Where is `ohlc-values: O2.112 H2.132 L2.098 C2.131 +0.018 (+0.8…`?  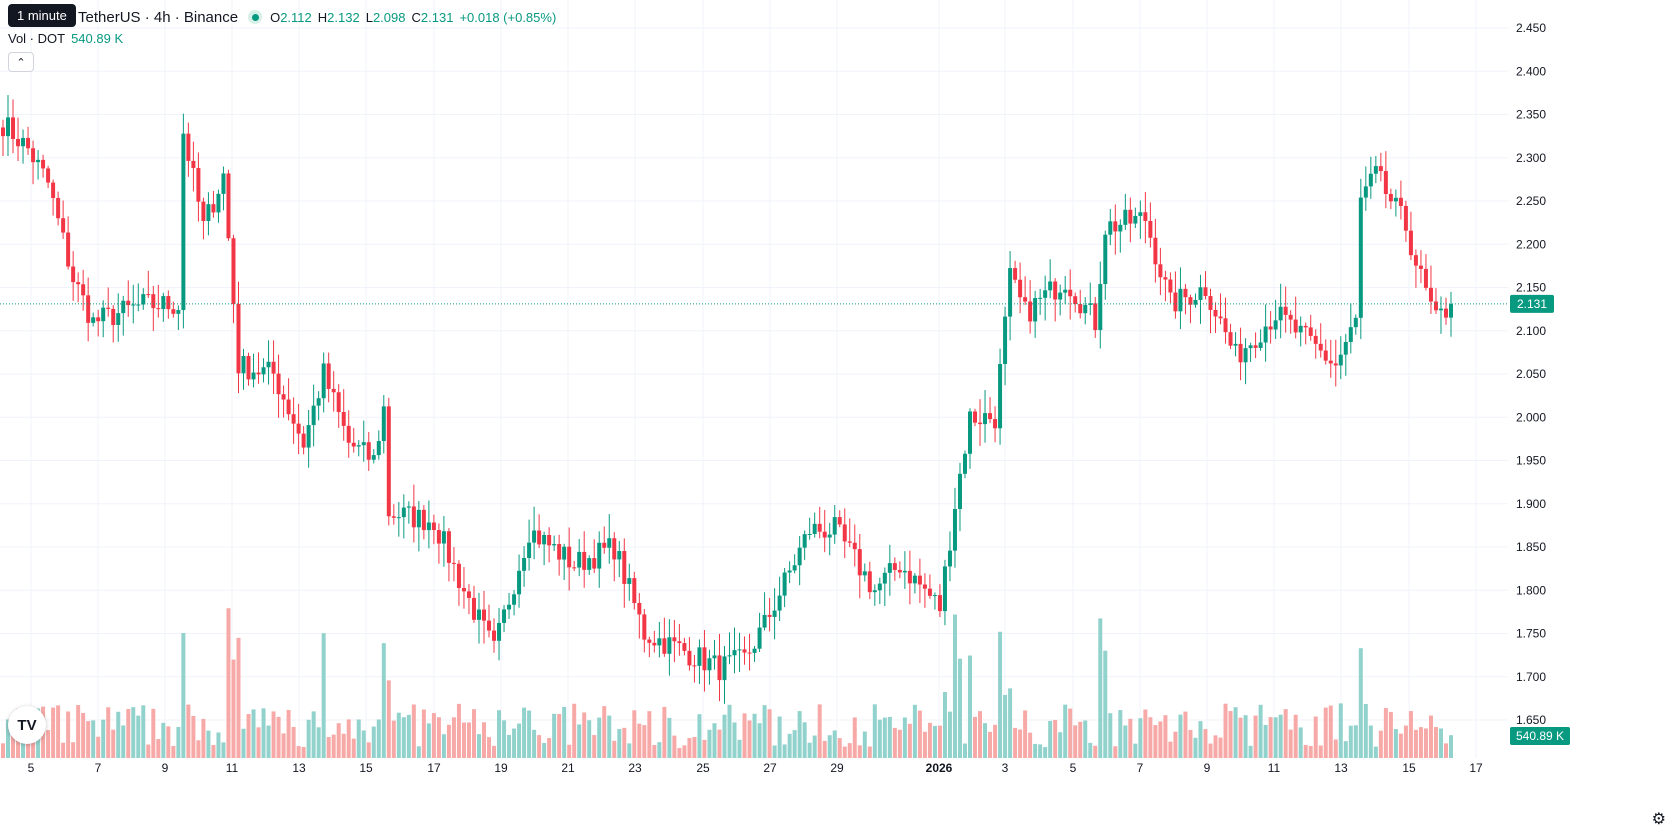
ohlc-values: O2.112 H2.132 L2.098 C2.131 +0.018 (+0.8… is located at coordinates (413, 17).